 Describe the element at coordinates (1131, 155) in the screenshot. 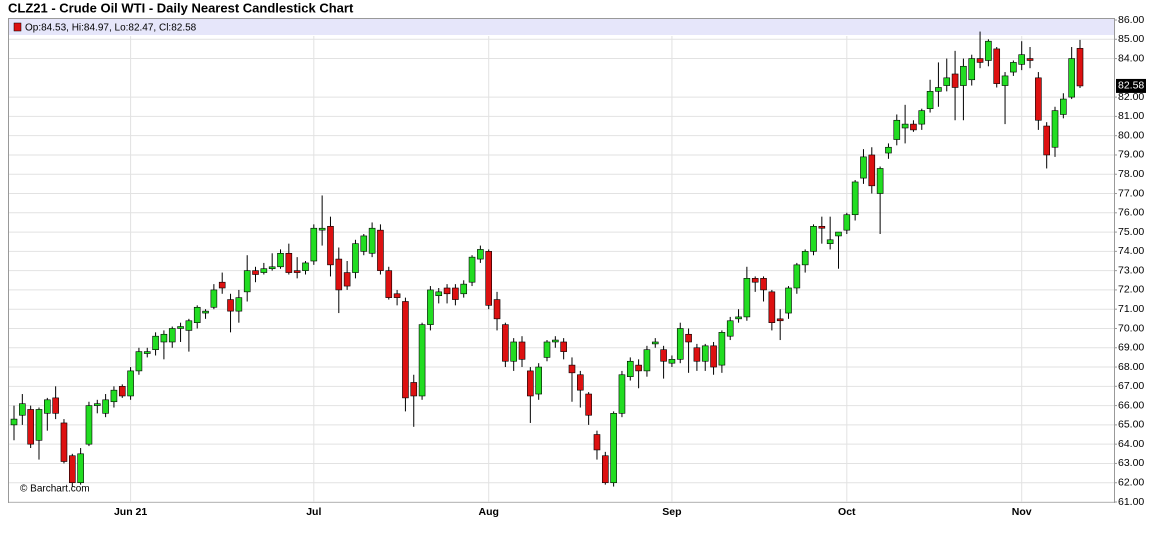

I see `y-tick-label: 79.00` at that location.